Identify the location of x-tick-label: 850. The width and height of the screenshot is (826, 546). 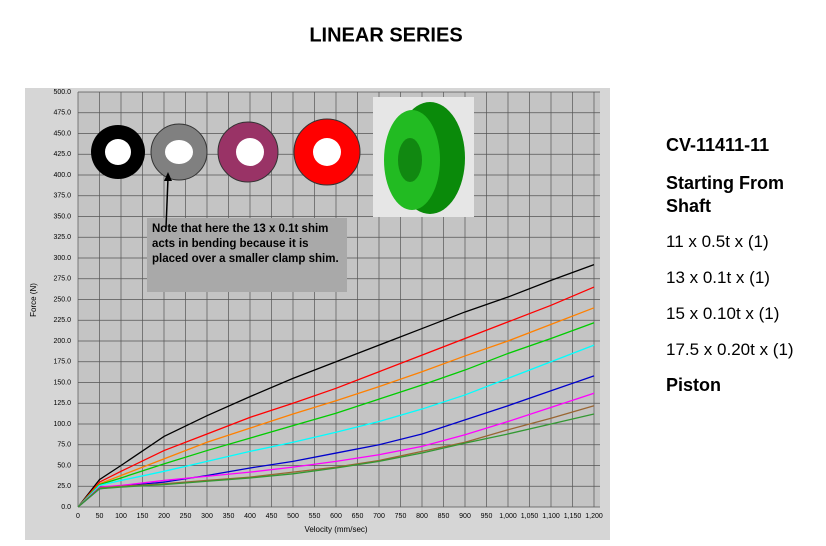
(444, 516).